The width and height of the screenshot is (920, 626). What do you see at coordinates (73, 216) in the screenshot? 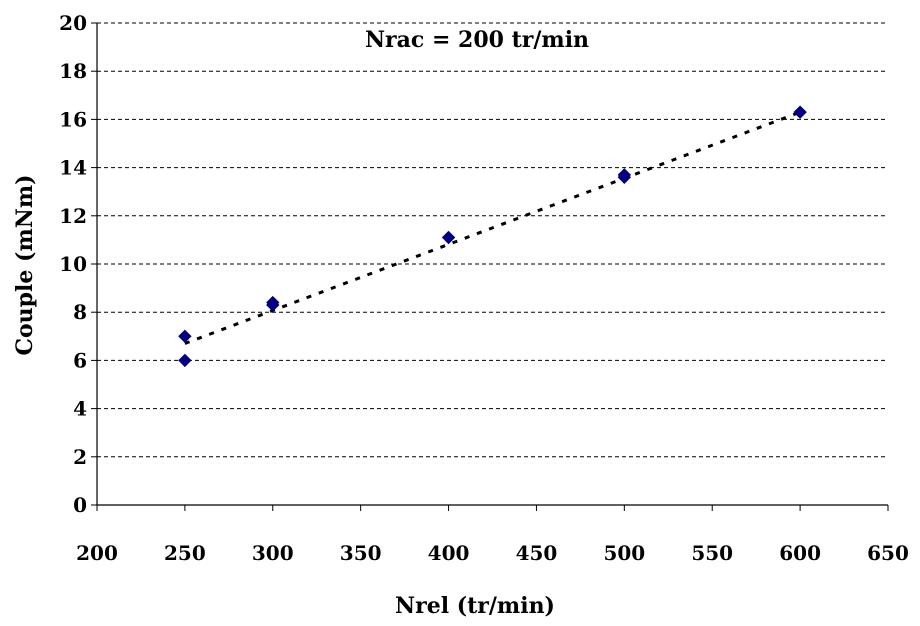
I see `y-tick-label: 12` at bounding box center [73, 216].